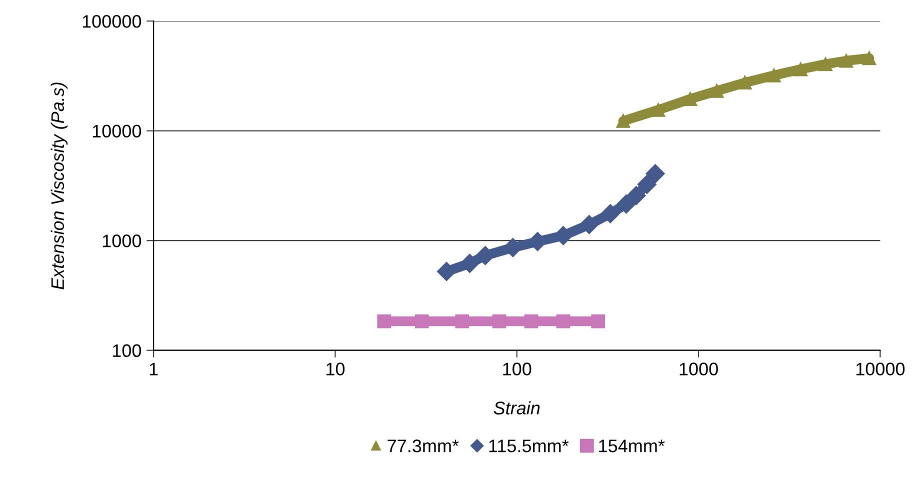 The height and width of the screenshot is (490, 914). I want to click on x-tick-label: 100, so click(517, 369).